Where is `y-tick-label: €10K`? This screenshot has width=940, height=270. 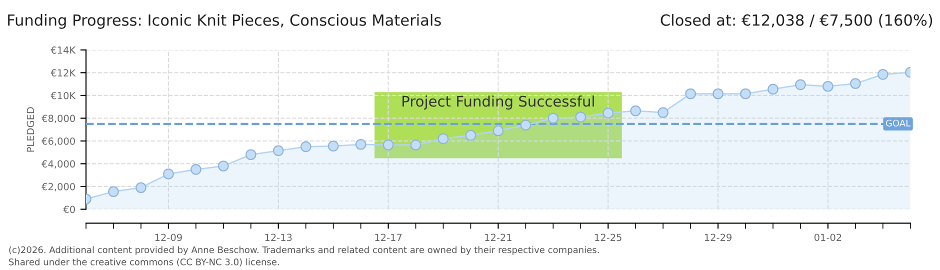
y-tick-label: €10K is located at coordinates (63, 96).